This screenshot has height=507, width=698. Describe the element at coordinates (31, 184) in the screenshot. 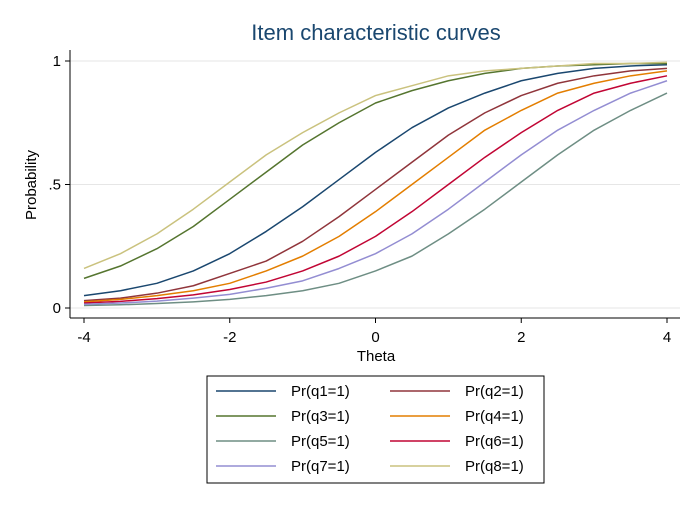

I see `y-axis-label: Probability` at that location.